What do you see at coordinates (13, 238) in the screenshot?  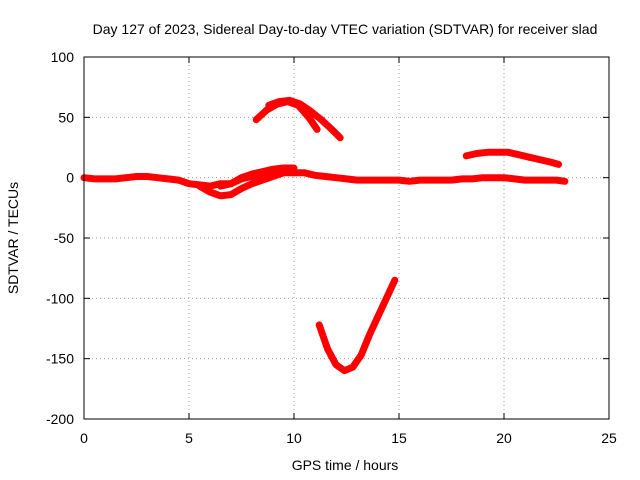 I see `y-axis-title: SDTVAR / TECUs` at bounding box center [13, 238].